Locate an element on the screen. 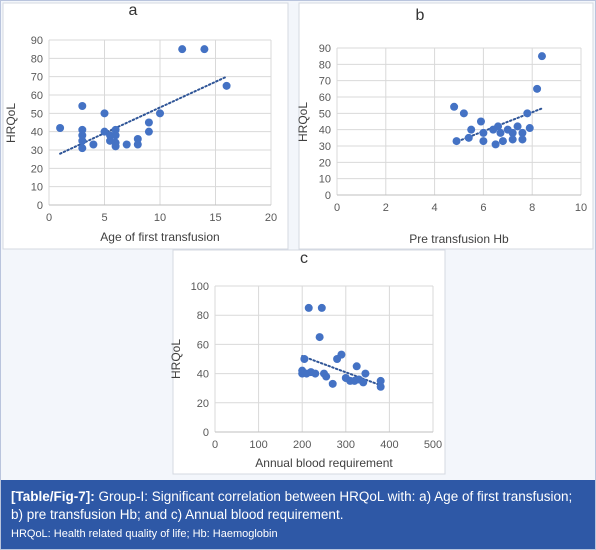  x-tick-label: 8 is located at coordinates (532, 208).